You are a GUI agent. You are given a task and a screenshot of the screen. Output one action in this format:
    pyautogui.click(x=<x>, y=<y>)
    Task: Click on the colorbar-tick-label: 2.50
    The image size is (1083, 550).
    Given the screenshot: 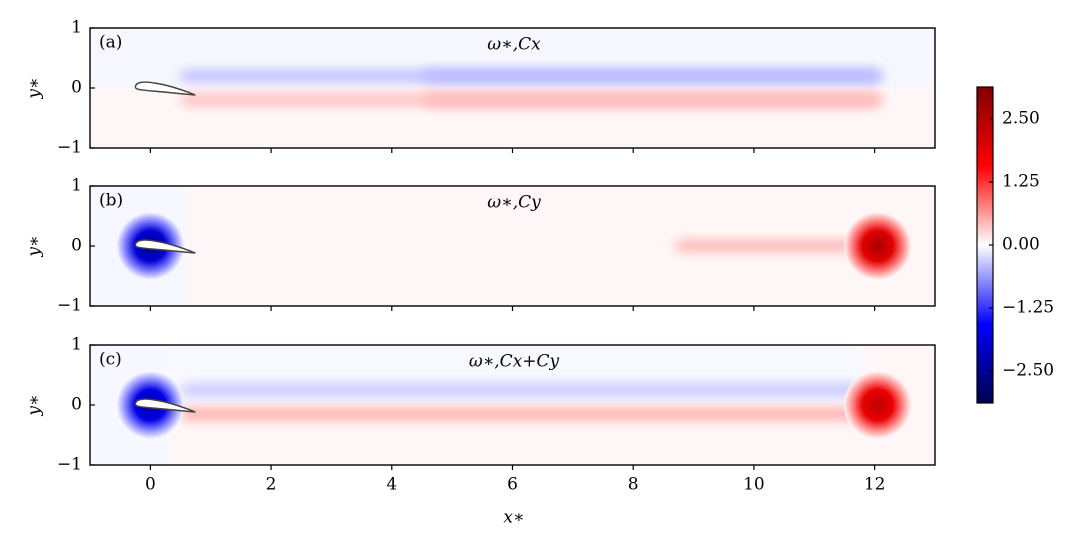 What is the action you would take?
    pyautogui.click(x=1021, y=118)
    